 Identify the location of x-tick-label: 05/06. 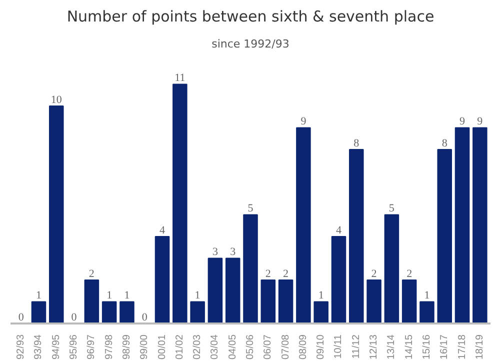
(250, 347).